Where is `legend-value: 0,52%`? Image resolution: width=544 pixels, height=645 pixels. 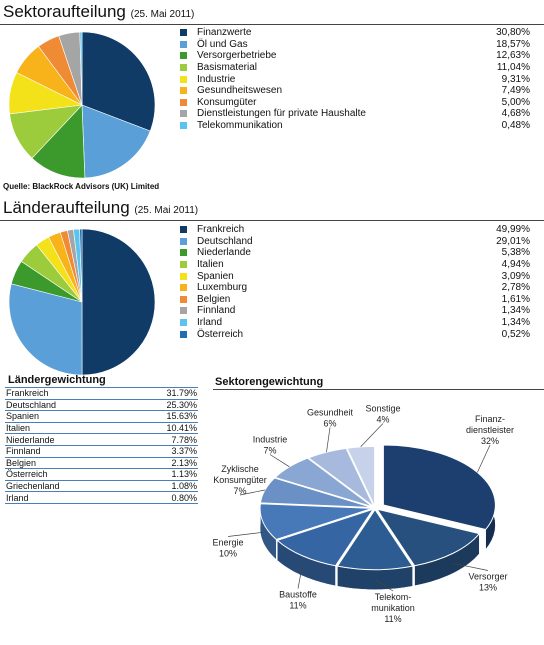
legend-value: 0,52% is located at coordinates (515, 334).